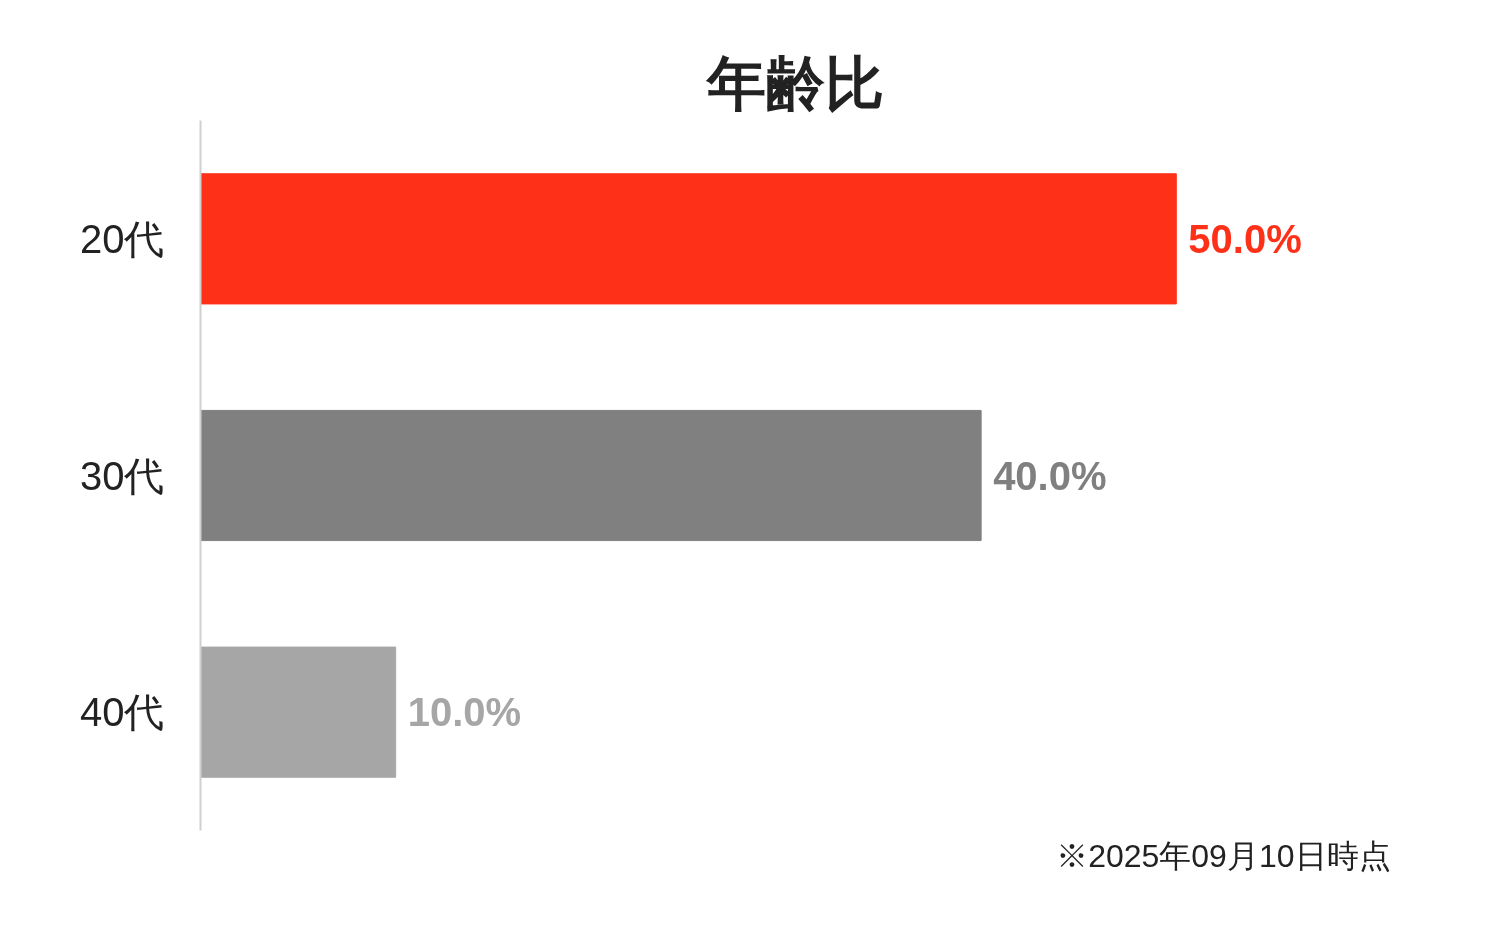 This screenshot has height=947, width=1509. Describe the element at coordinates (122, 712) in the screenshot. I see `y-tick-label: 40代` at that location.